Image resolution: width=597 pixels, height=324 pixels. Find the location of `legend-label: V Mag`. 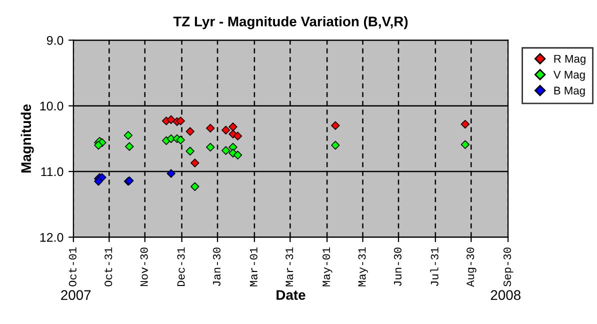

legend-label: V Mag is located at coordinates (569, 75).